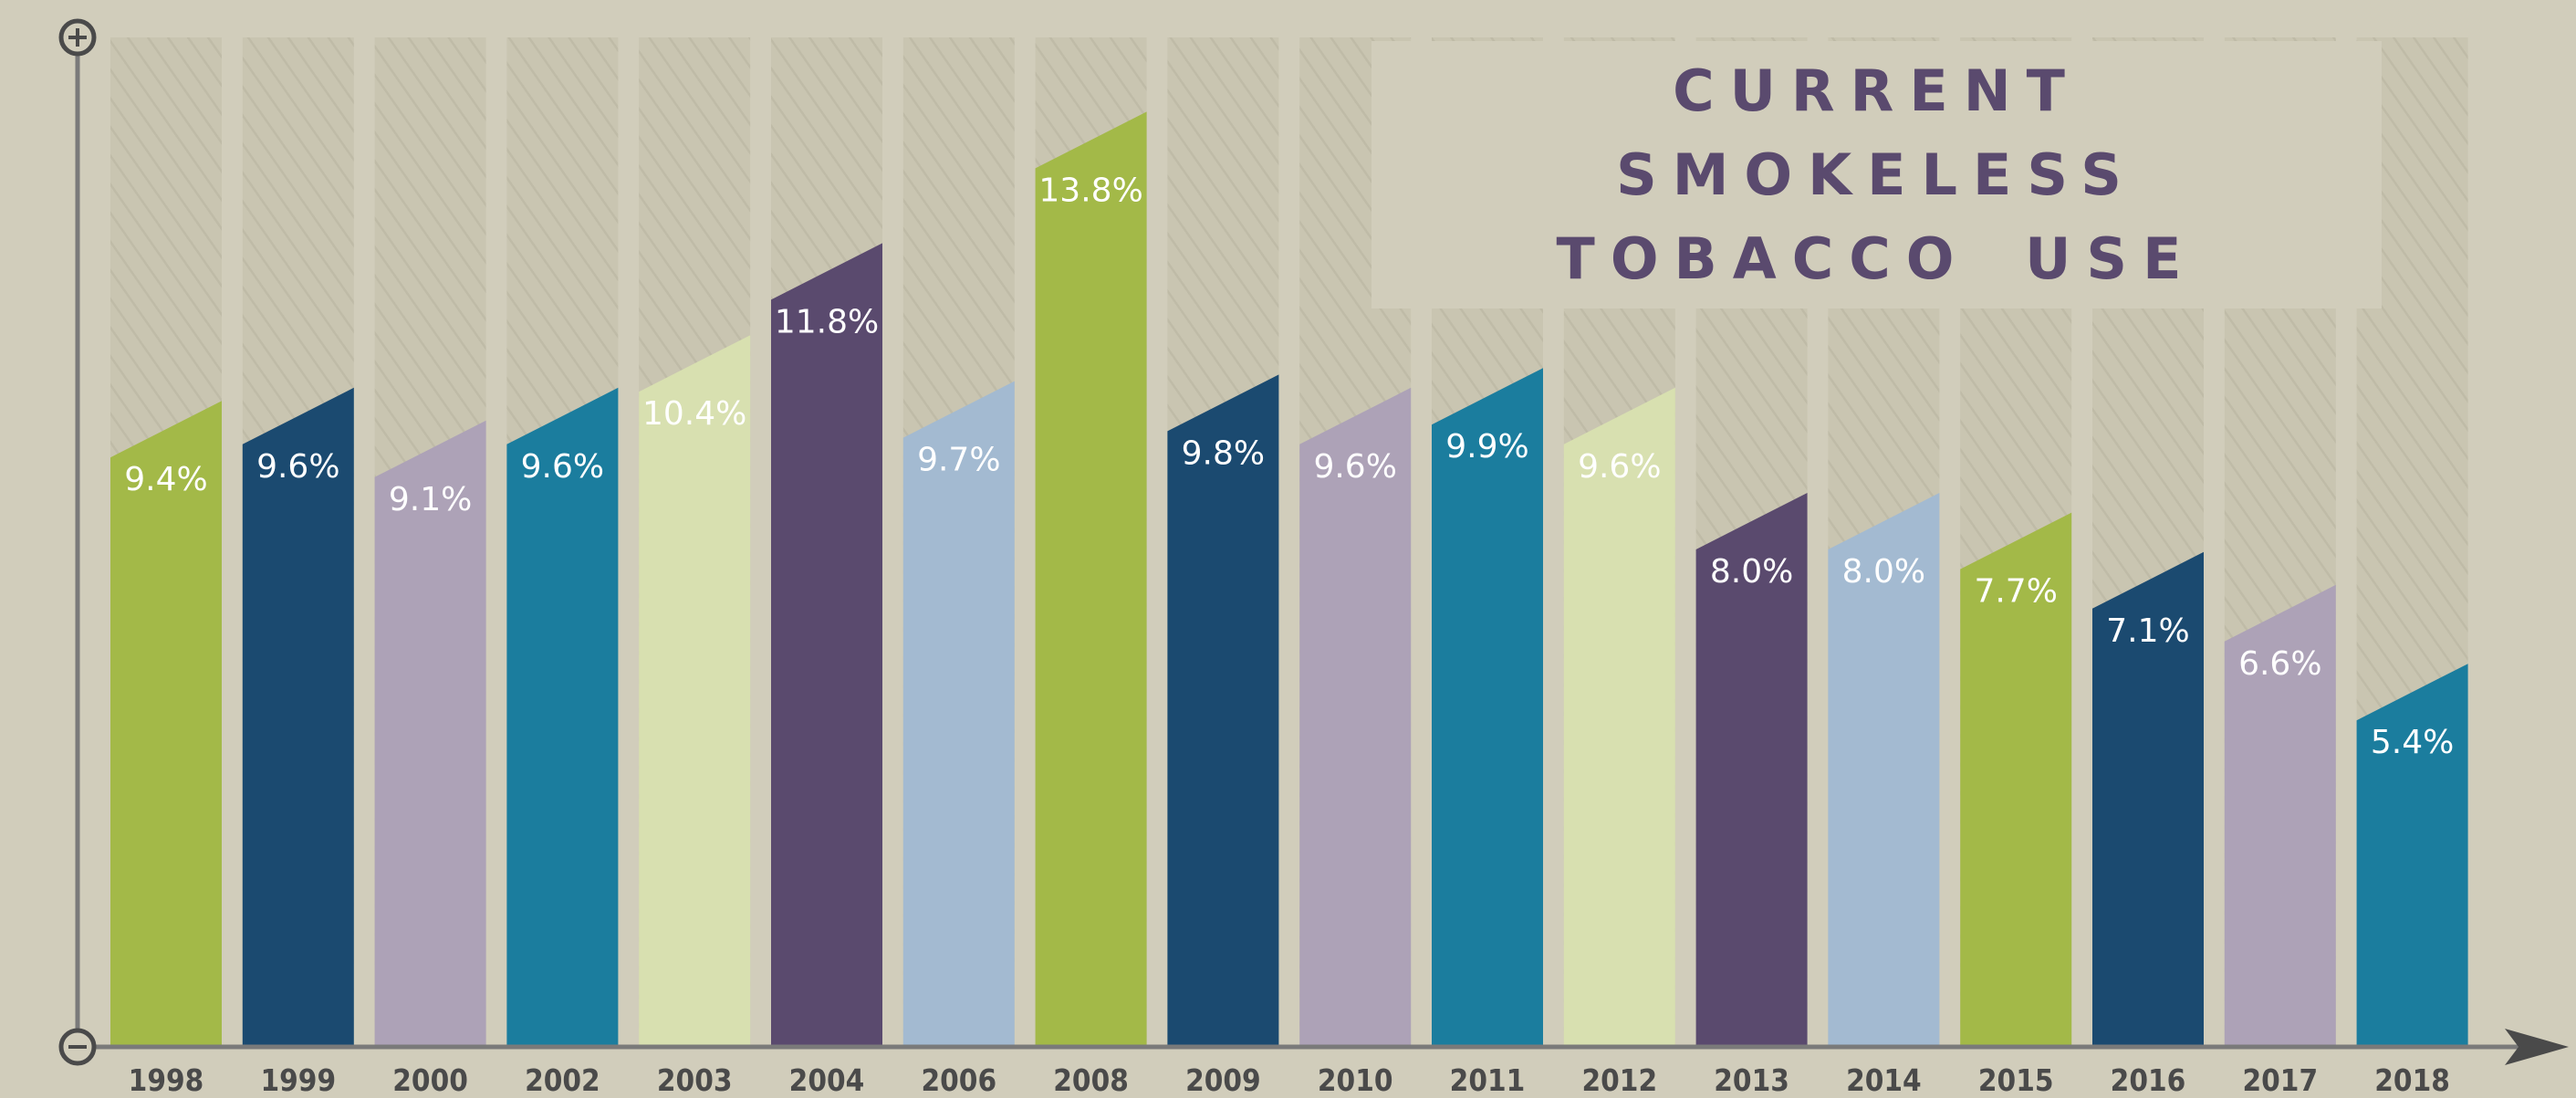  What do you see at coordinates (430, 500) in the screenshot?
I see `value-label: 9.1%` at bounding box center [430, 500].